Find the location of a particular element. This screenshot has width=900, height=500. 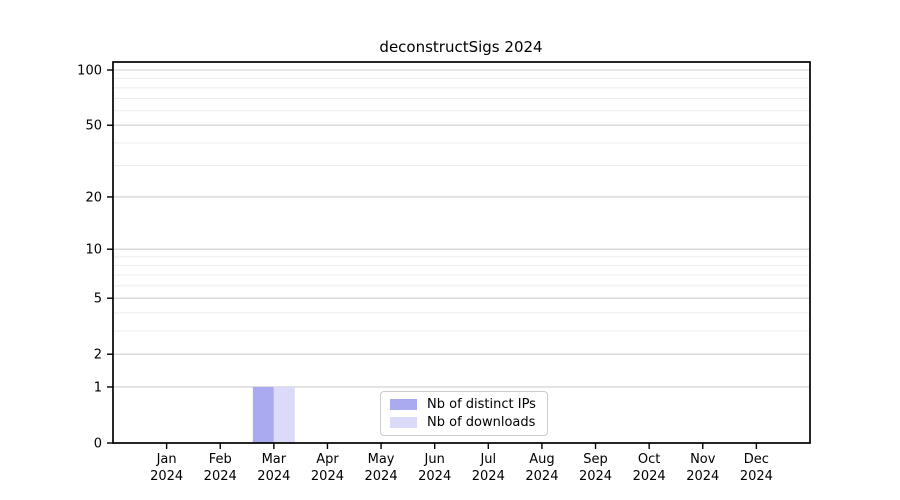

x-tick-label-month: Dec is located at coordinates (756, 459).